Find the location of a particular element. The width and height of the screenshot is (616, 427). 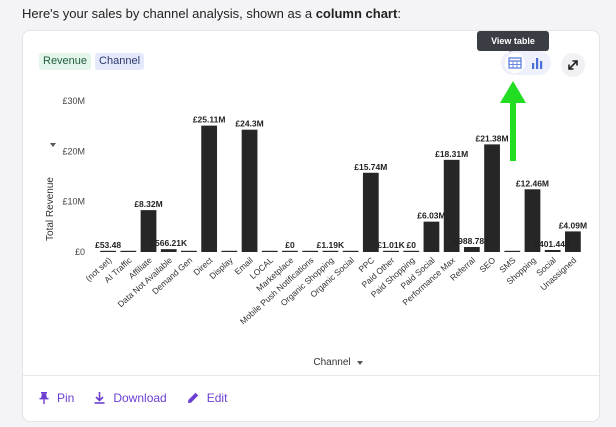

view-toggle is located at coordinates (526, 63).